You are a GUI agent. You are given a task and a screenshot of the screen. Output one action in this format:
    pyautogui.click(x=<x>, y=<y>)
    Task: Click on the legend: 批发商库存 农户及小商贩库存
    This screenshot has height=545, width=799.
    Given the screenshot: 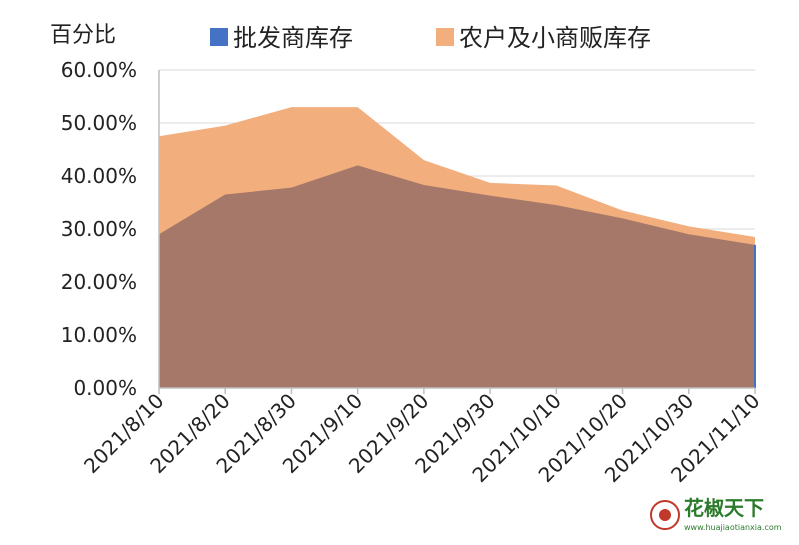 What is the action you would take?
    pyautogui.click(x=430, y=38)
    